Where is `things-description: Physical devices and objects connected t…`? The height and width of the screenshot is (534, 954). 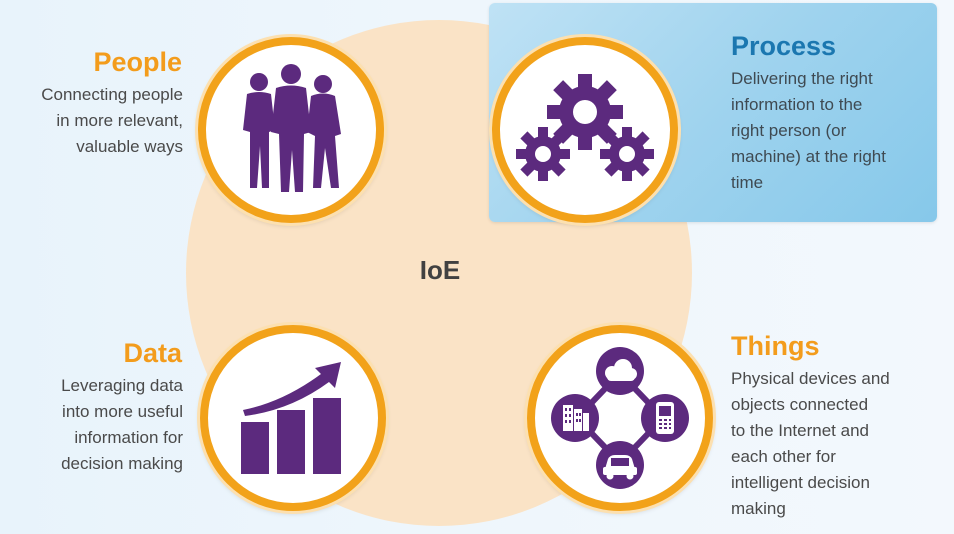 things-description: Physical devices and objects connected t… is located at coordinates (838, 444).